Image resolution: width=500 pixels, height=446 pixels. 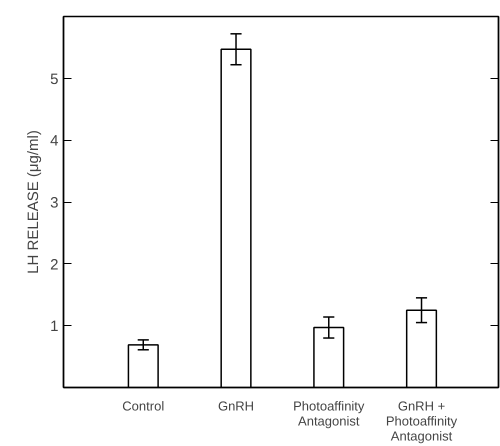 I want to click on y-tick-label: 5, so click(x=54, y=79).